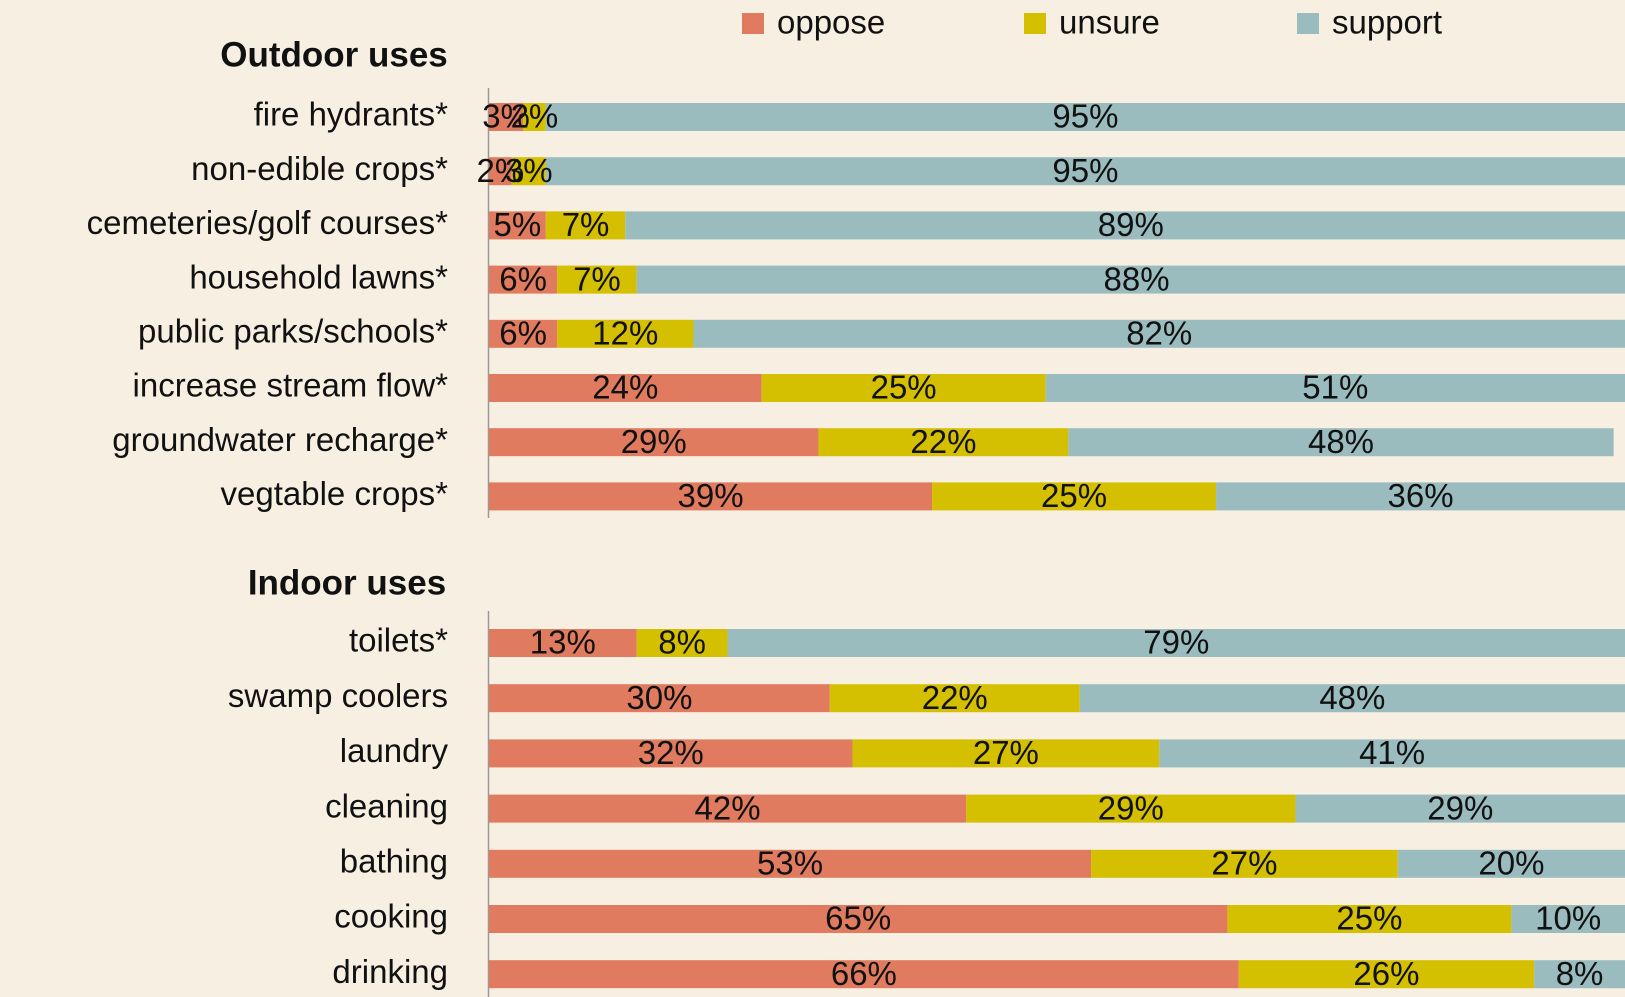  I want to click on value-label: 13%, so click(563, 642).